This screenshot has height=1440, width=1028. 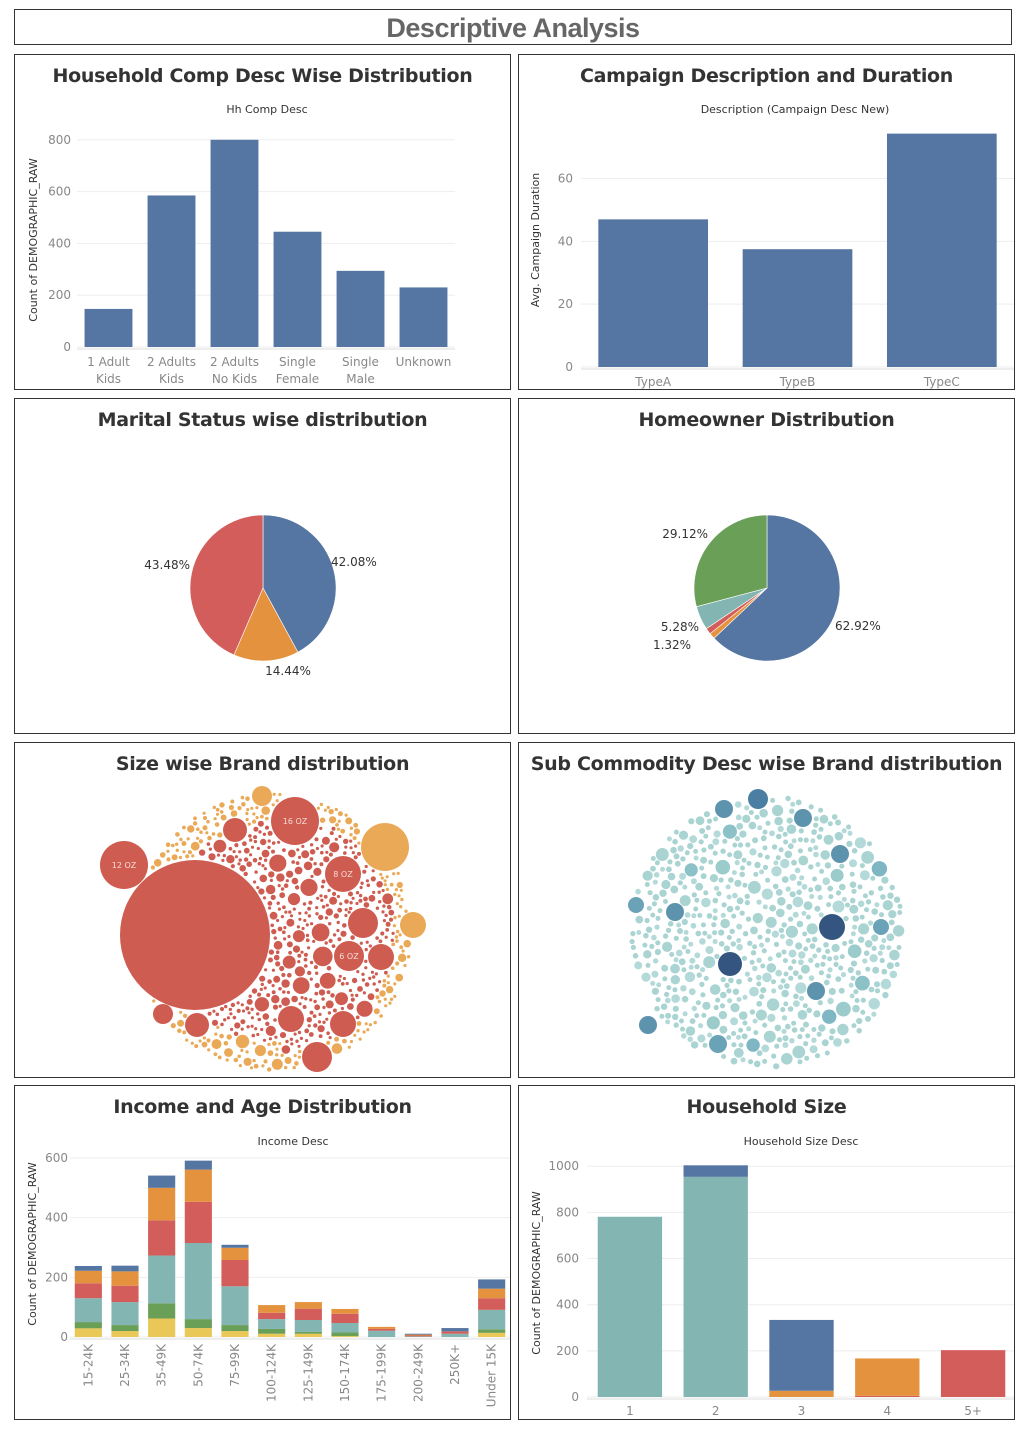 What do you see at coordinates (266, 109) in the screenshot?
I see `x-axis-header: Hh Comp Desc` at bounding box center [266, 109].